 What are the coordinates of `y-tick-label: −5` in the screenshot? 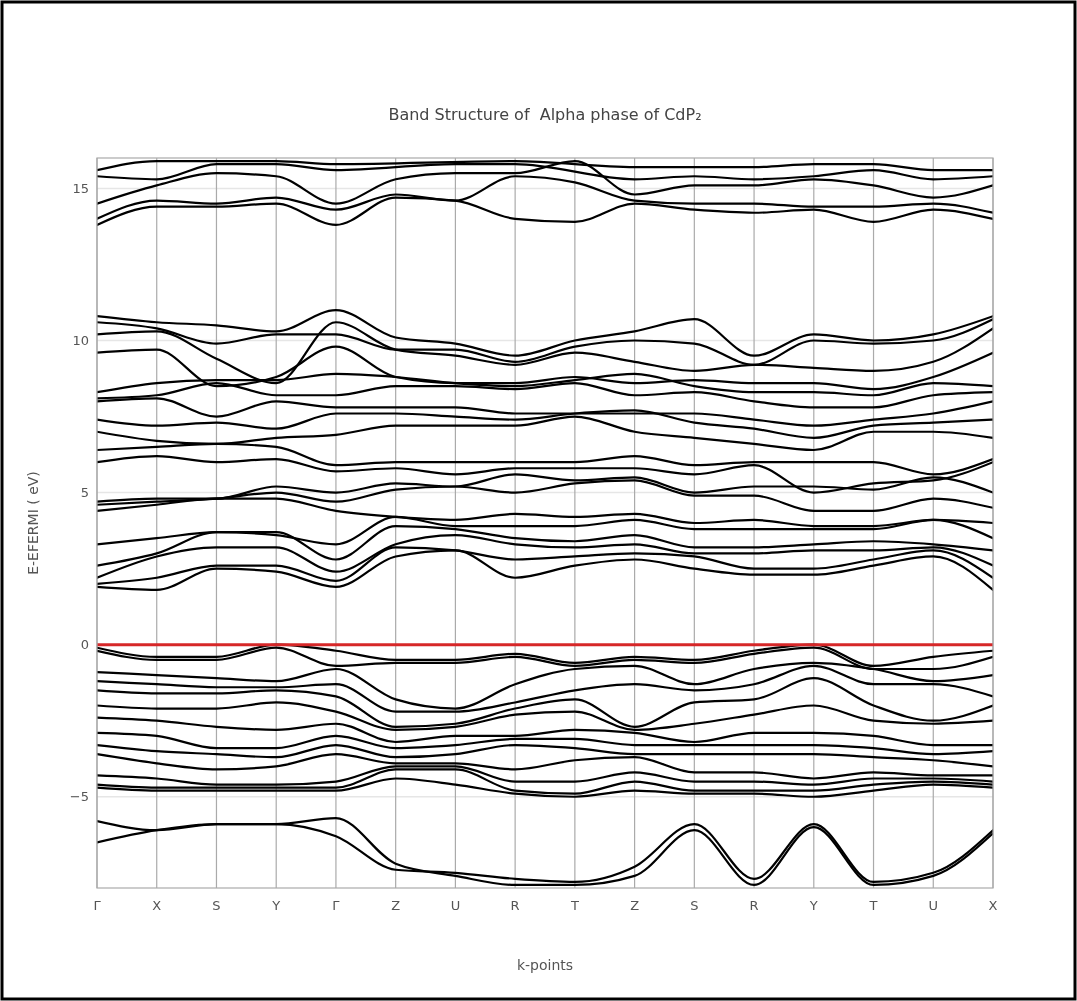 It's located at (79, 797).